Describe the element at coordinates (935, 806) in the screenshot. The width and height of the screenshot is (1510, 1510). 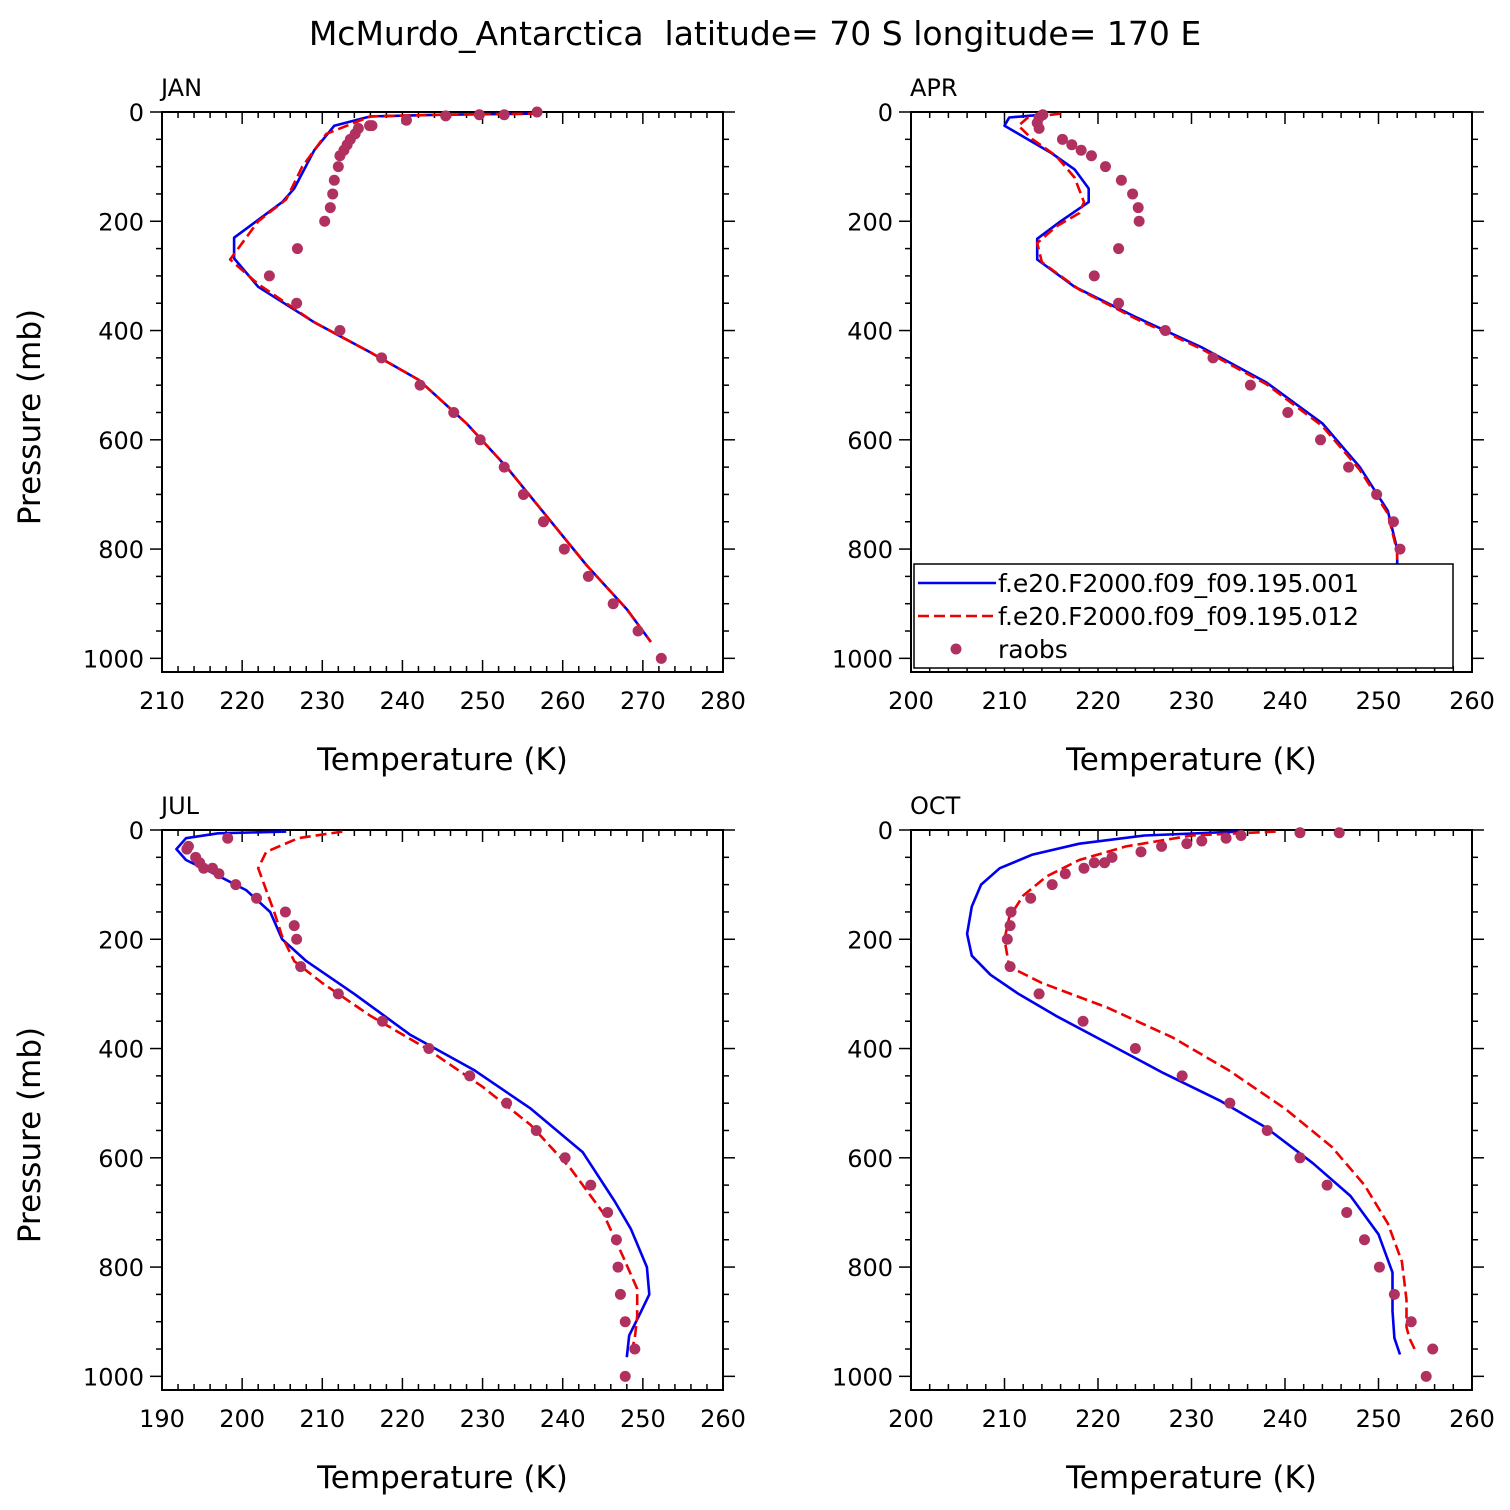
I see `panel-title: OCT` at that location.